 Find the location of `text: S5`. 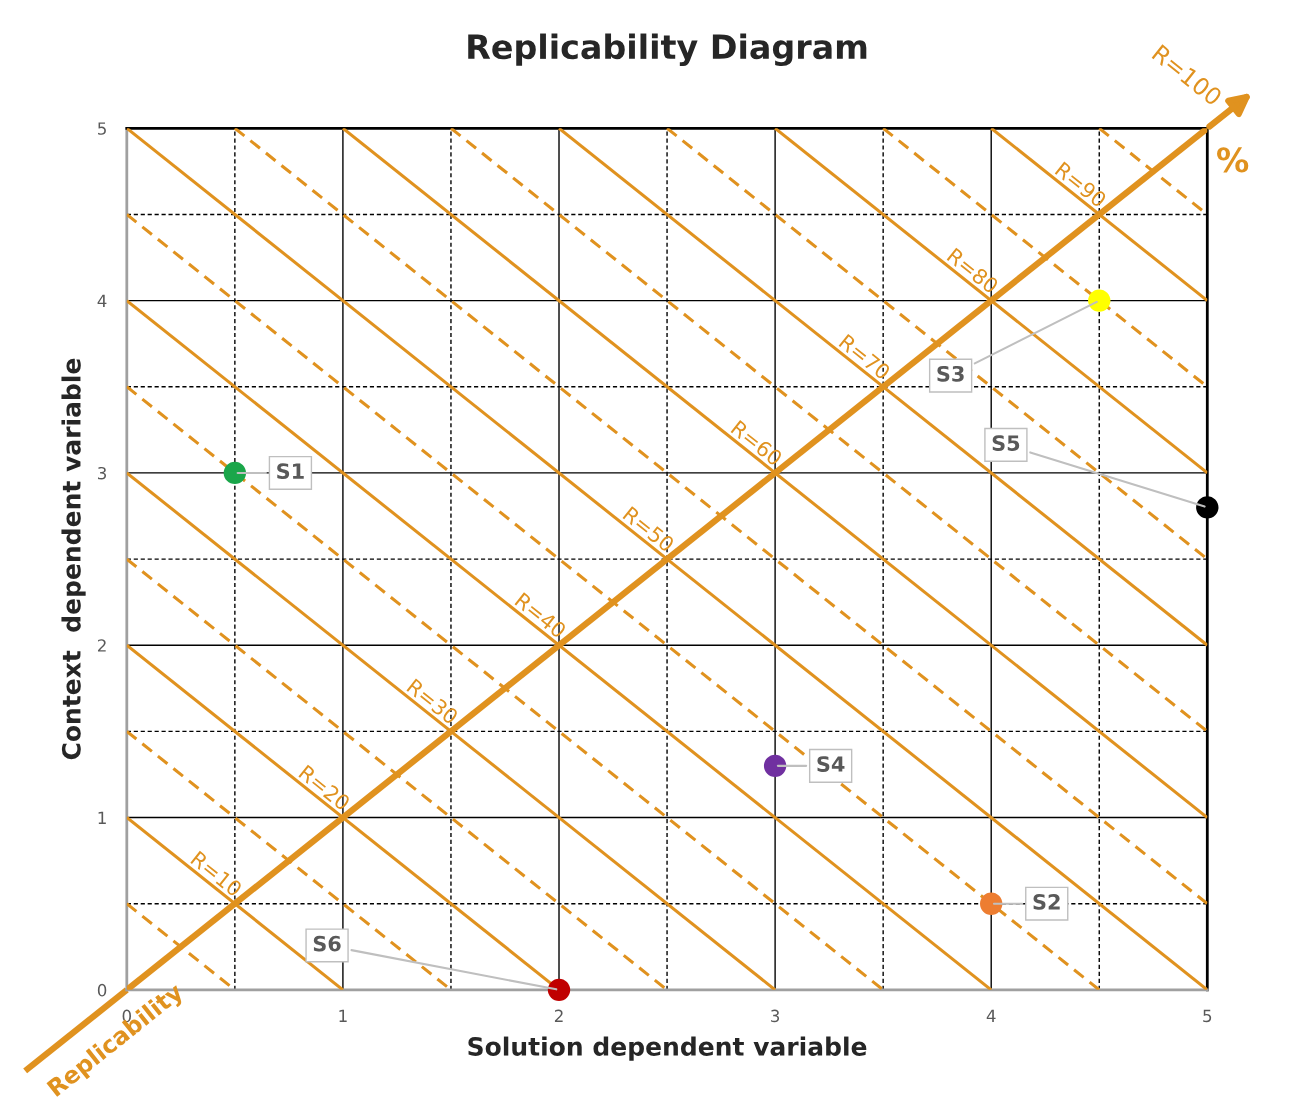

text: S5 is located at coordinates (1006, 443).